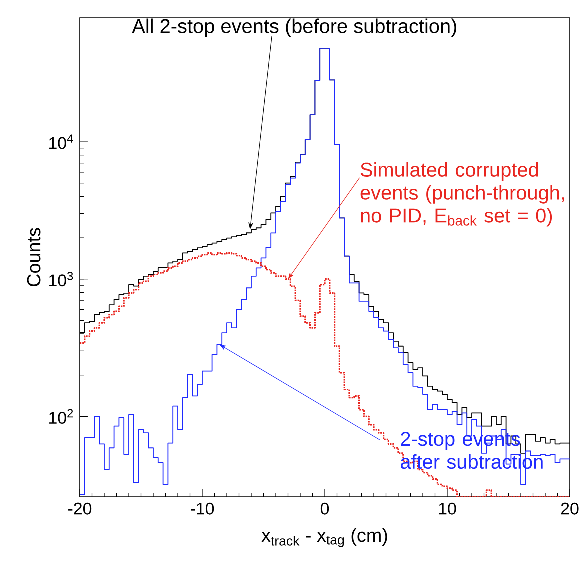 The height and width of the screenshot is (561, 581). What do you see at coordinates (62, 279) in the screenshot?
I see `y-tick-label: 10$^{3}$` at bounding box center [62, 279].